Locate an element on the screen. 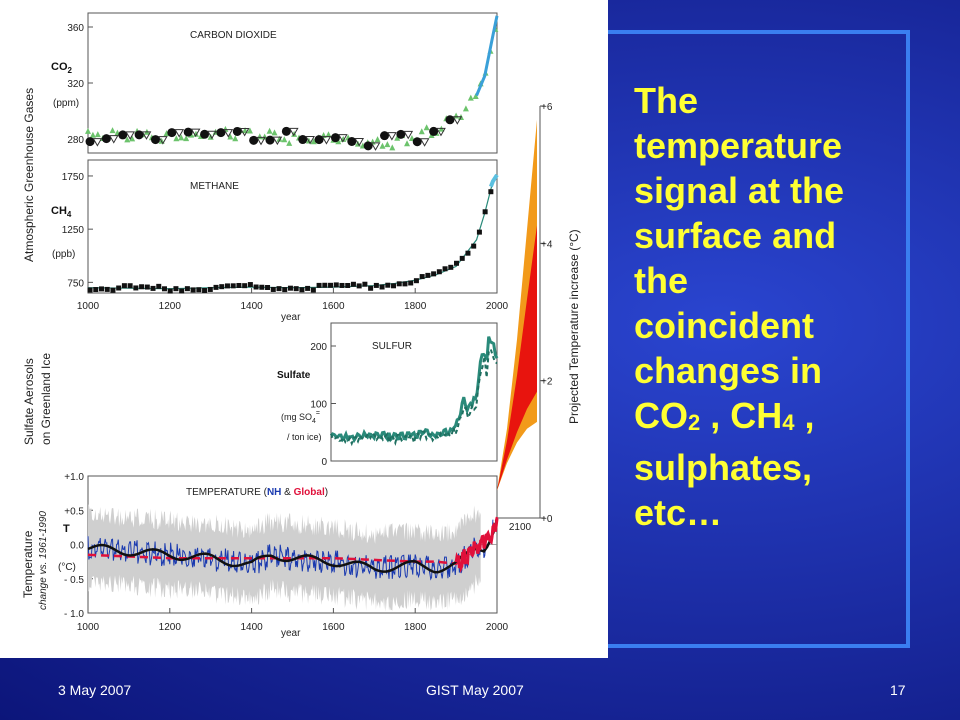 The height and width of the screenshot is (720, 960). ch4-xtick-label: 1600 is located at coordinates (333, 306).